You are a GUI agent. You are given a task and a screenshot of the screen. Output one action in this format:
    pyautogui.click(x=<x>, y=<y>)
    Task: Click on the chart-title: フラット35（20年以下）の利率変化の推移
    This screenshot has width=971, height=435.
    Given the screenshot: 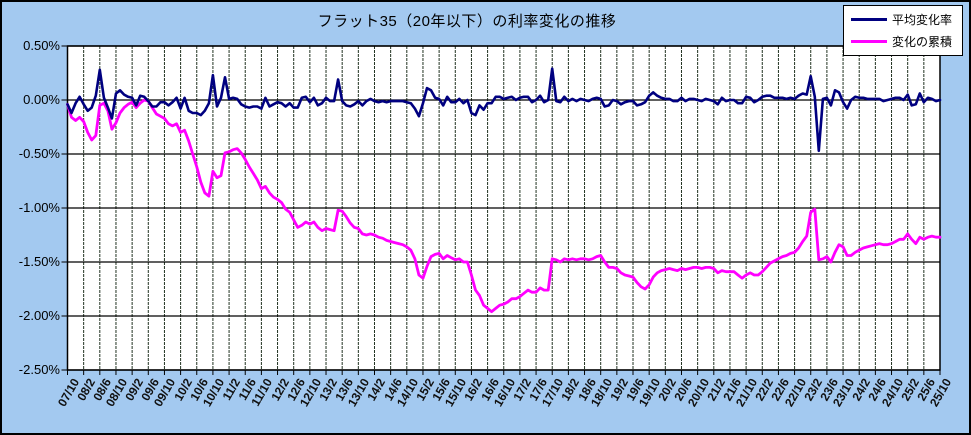 What is the action you would take?
    pyautogui.click(x=467, y=21)
    